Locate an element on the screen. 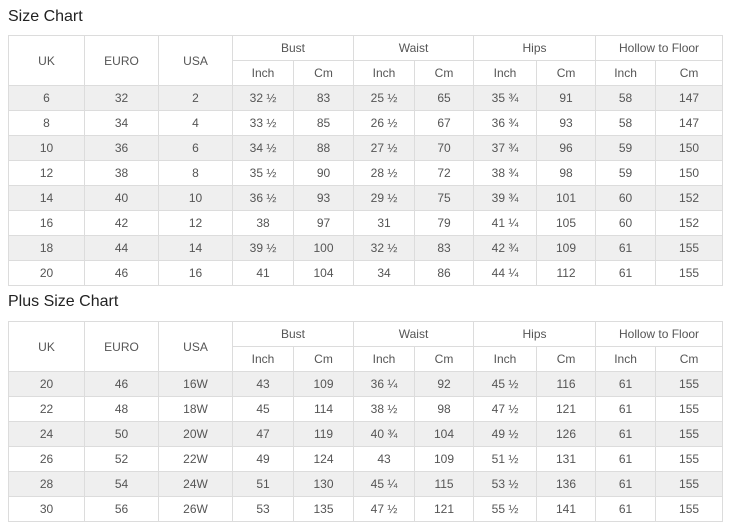  table-cell: 88 is located at coordinates (323, 148).